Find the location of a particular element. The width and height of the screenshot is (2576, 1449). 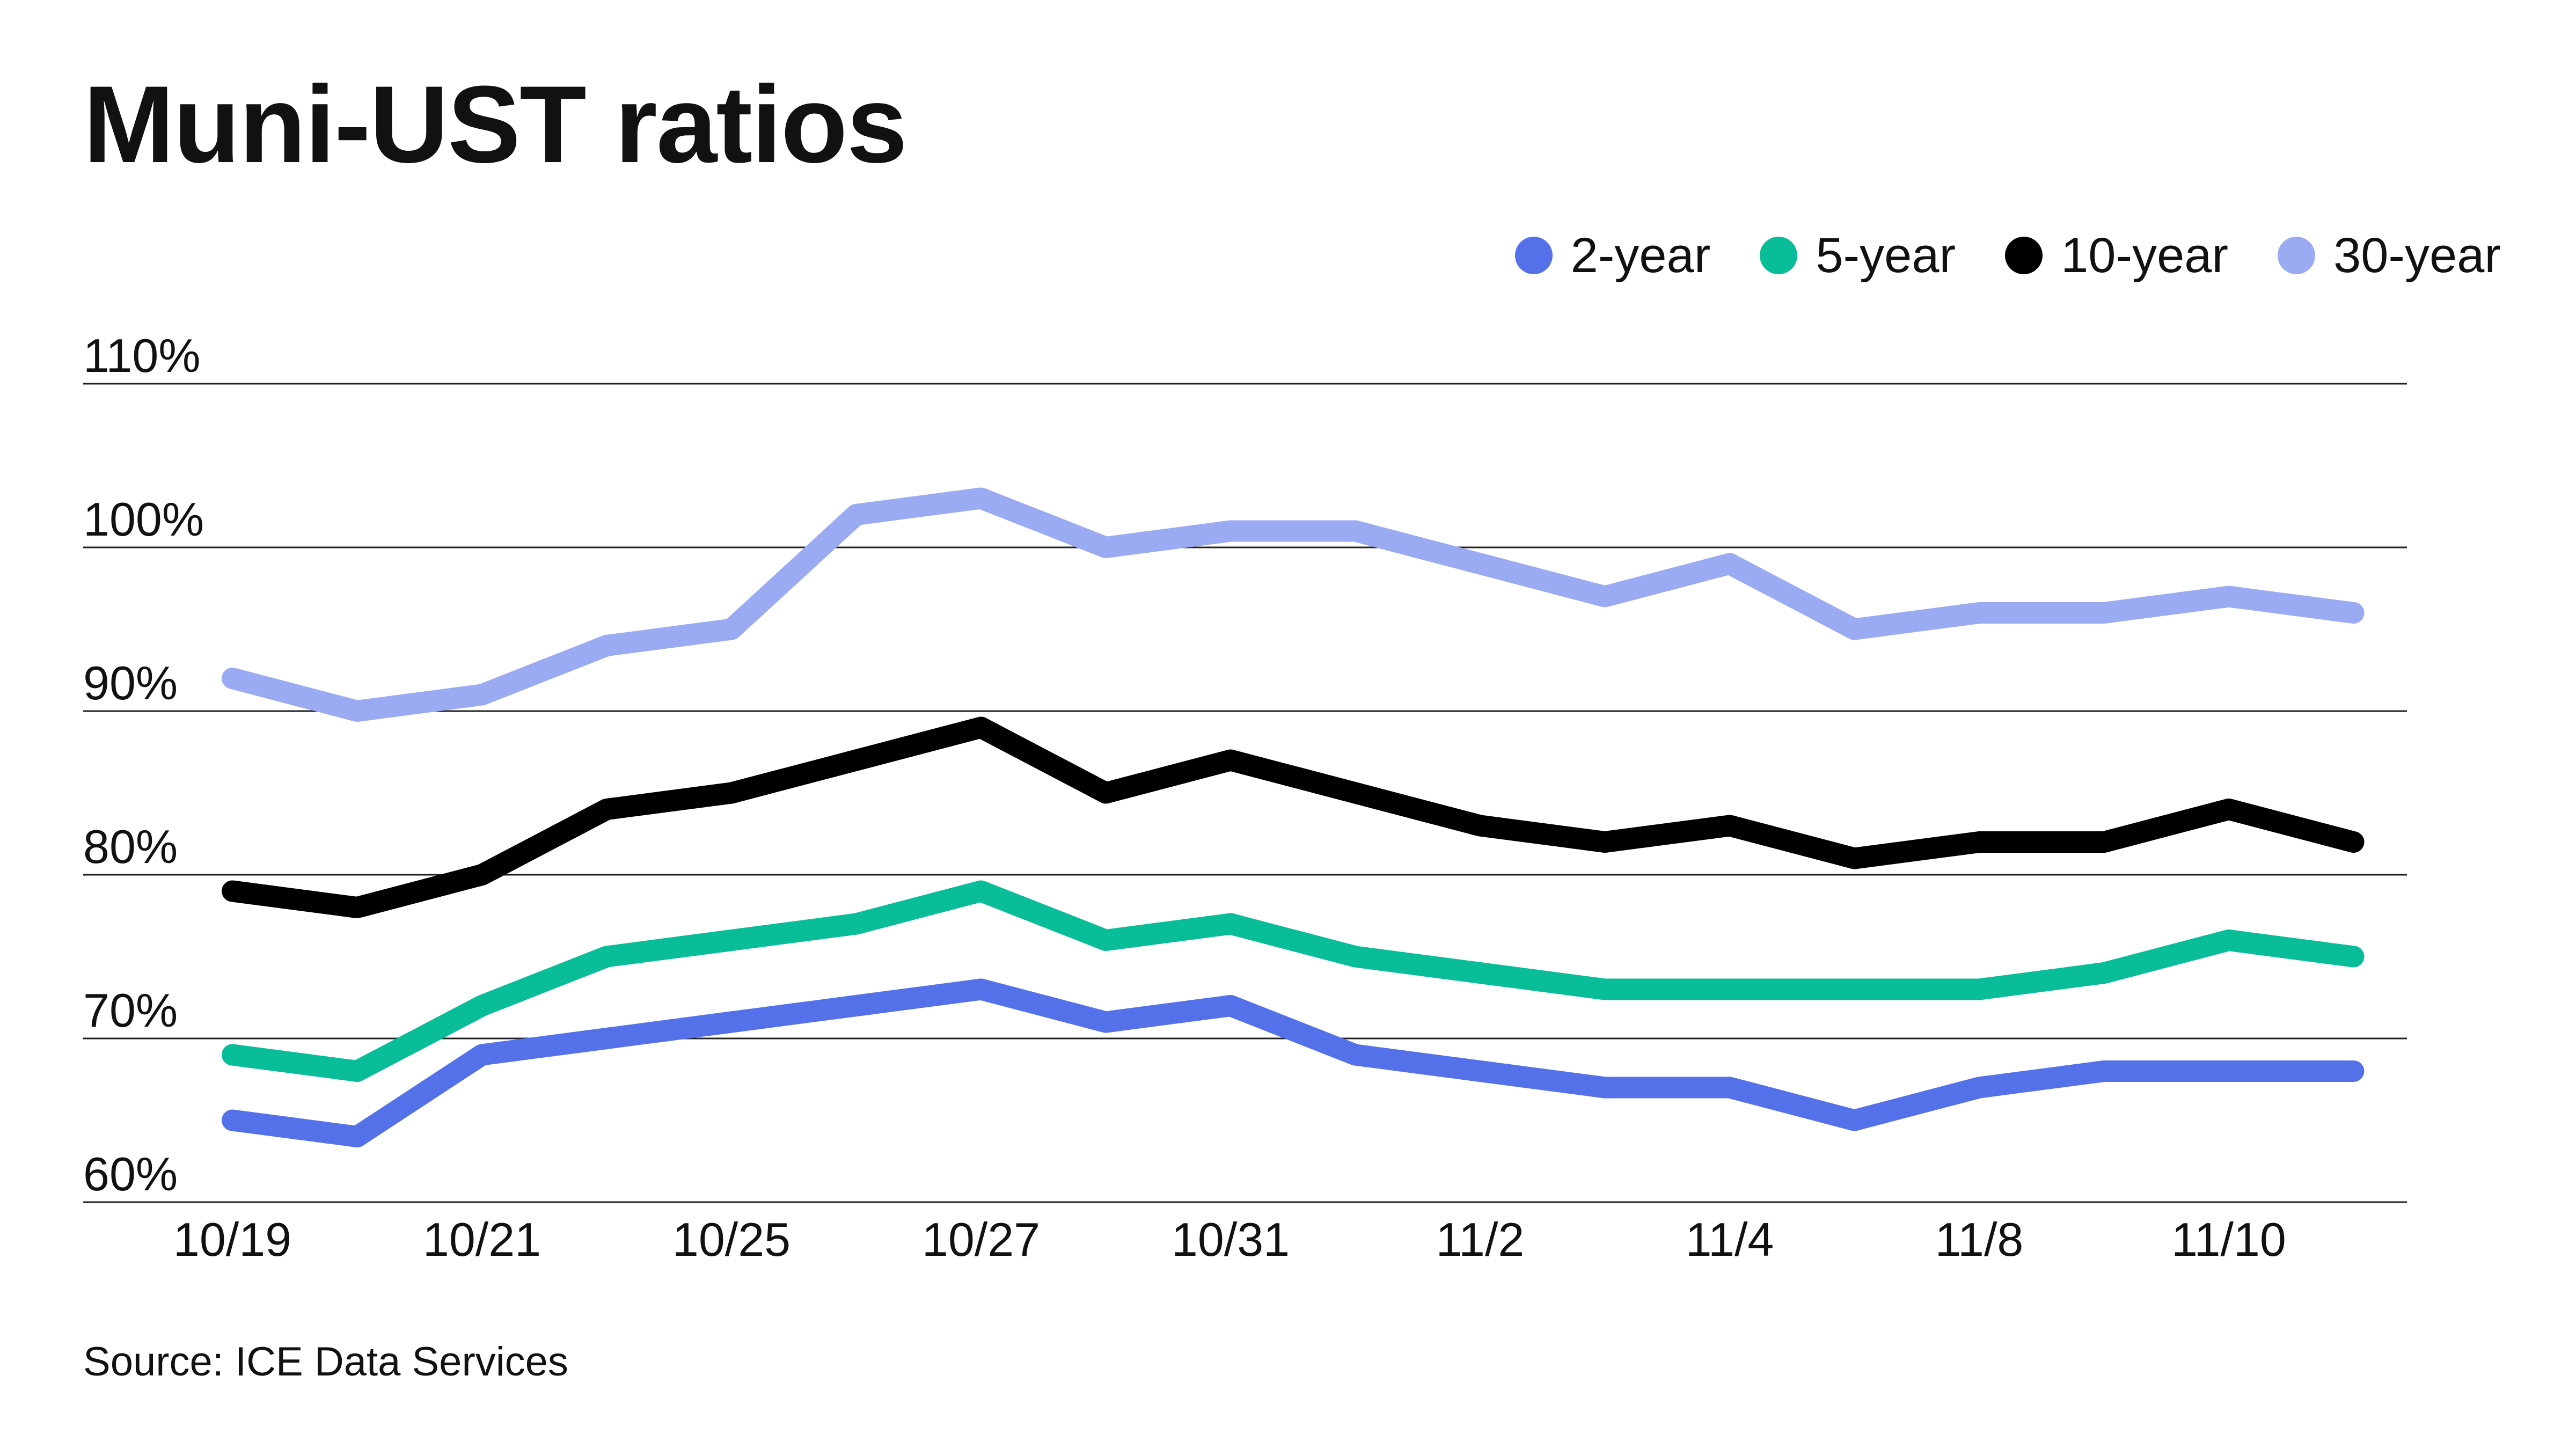

legend-item-10-year: 10-year is located at coordinates (2116, 255).